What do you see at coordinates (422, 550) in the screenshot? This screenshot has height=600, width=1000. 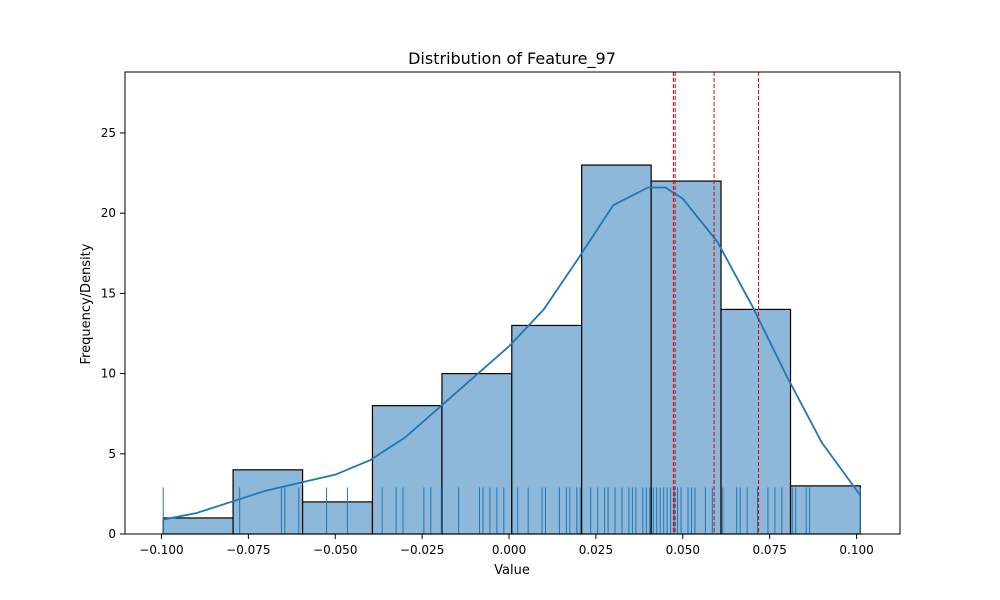 I see `x-tick-label: −0.025` at bounding box center [422, 550].